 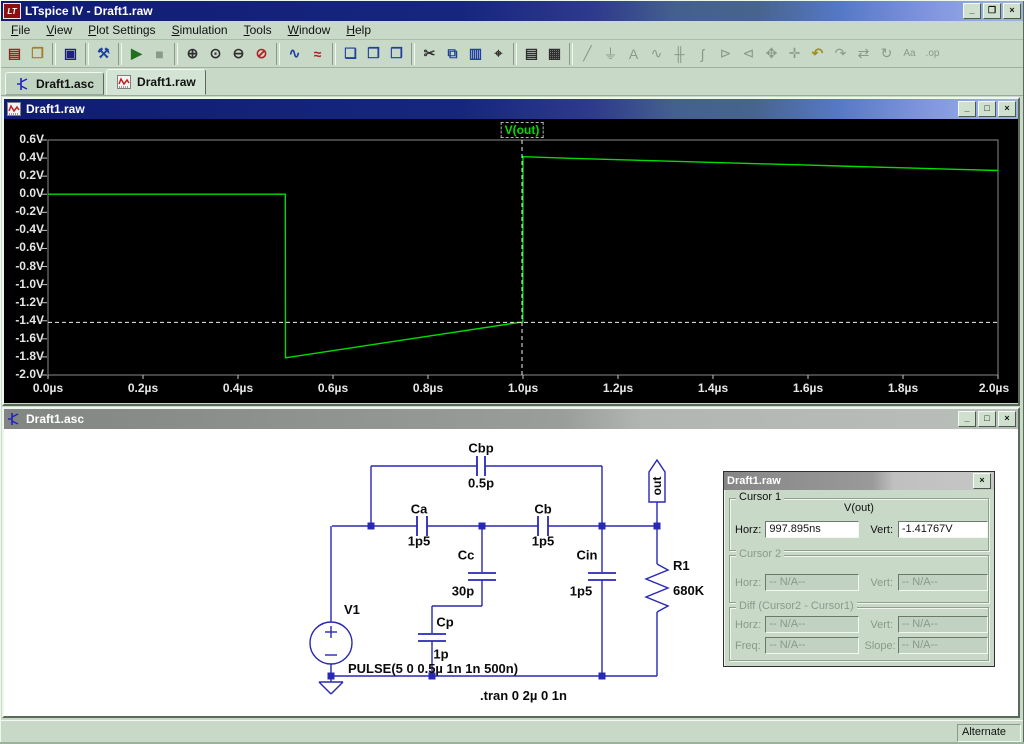 I want to click on copy-icon: ⧉, so click(x=452, y=53).